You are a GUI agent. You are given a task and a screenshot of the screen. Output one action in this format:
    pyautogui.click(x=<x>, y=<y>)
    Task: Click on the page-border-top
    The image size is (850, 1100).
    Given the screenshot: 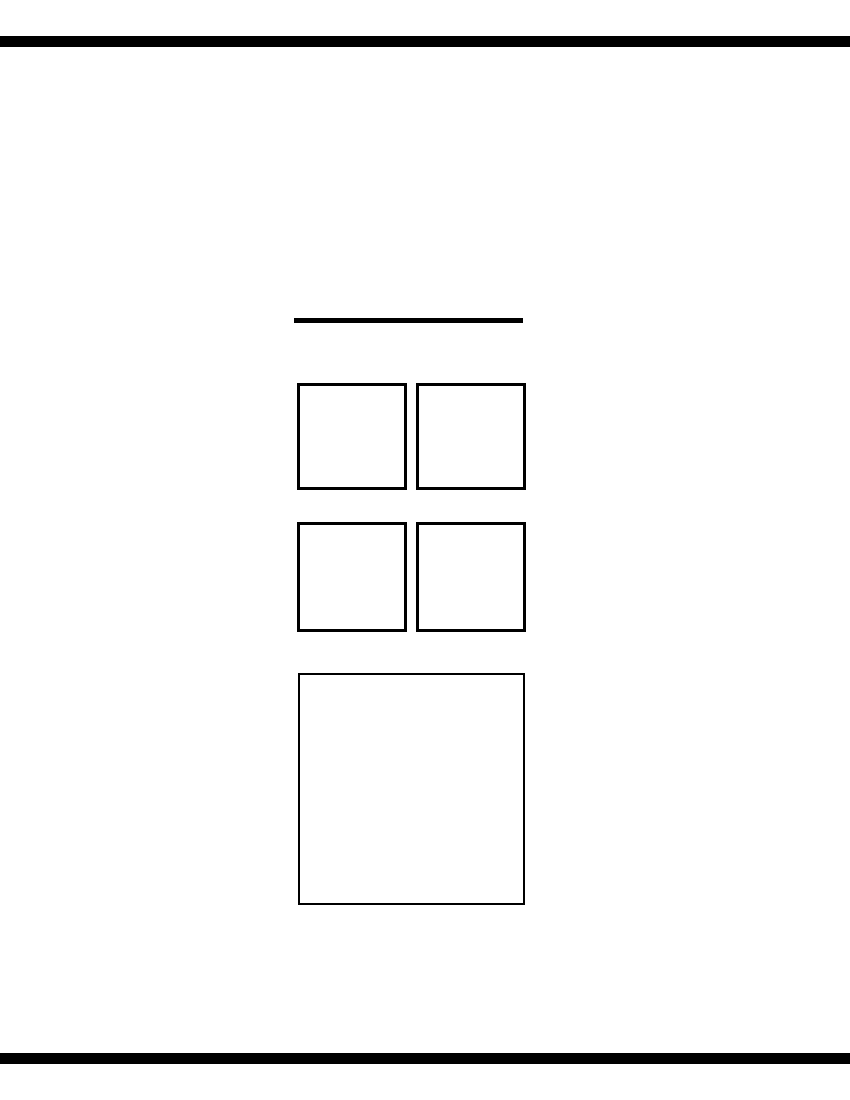 What is the action you would take?
    pyautogui.click(x=425, y=41)
    